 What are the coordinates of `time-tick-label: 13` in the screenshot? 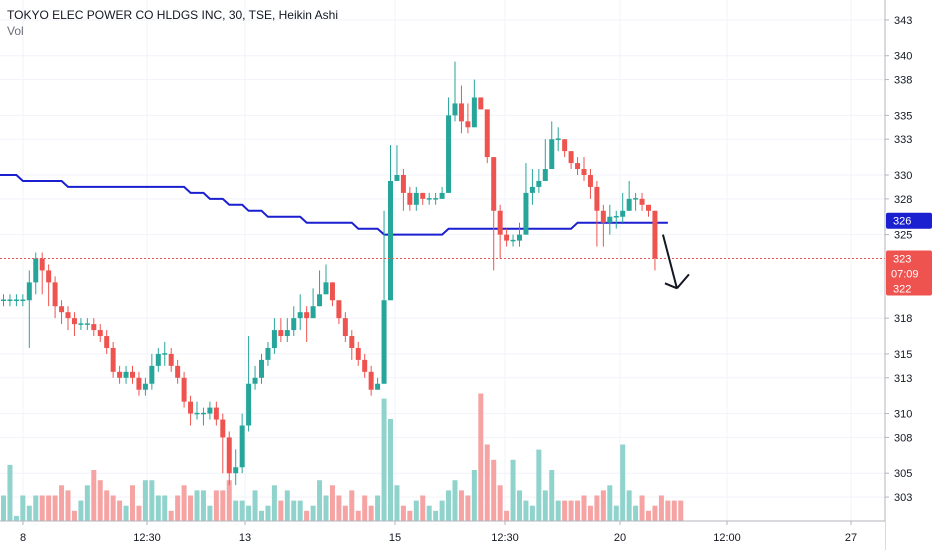 It's located at (245, 538).